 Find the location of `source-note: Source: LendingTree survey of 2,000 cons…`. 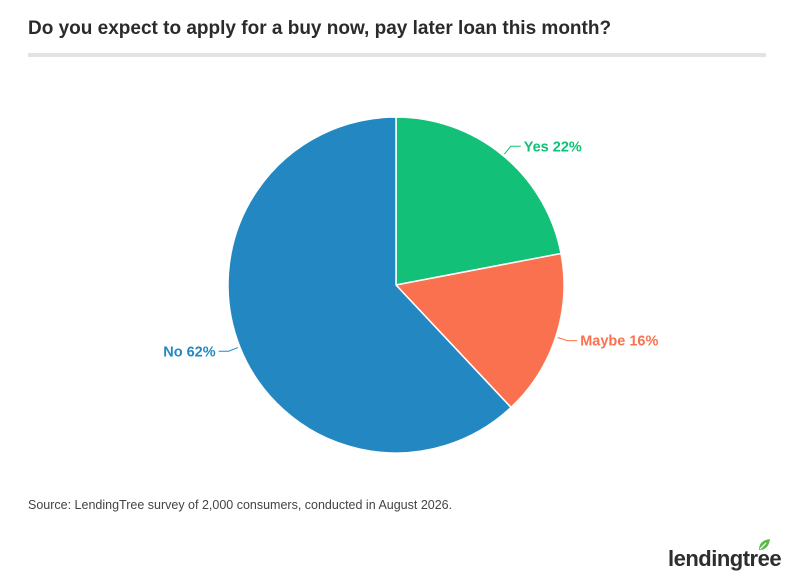

source-note: Source: LendingTree survey of 2,000 cons… is located at coordinates (240, 505).